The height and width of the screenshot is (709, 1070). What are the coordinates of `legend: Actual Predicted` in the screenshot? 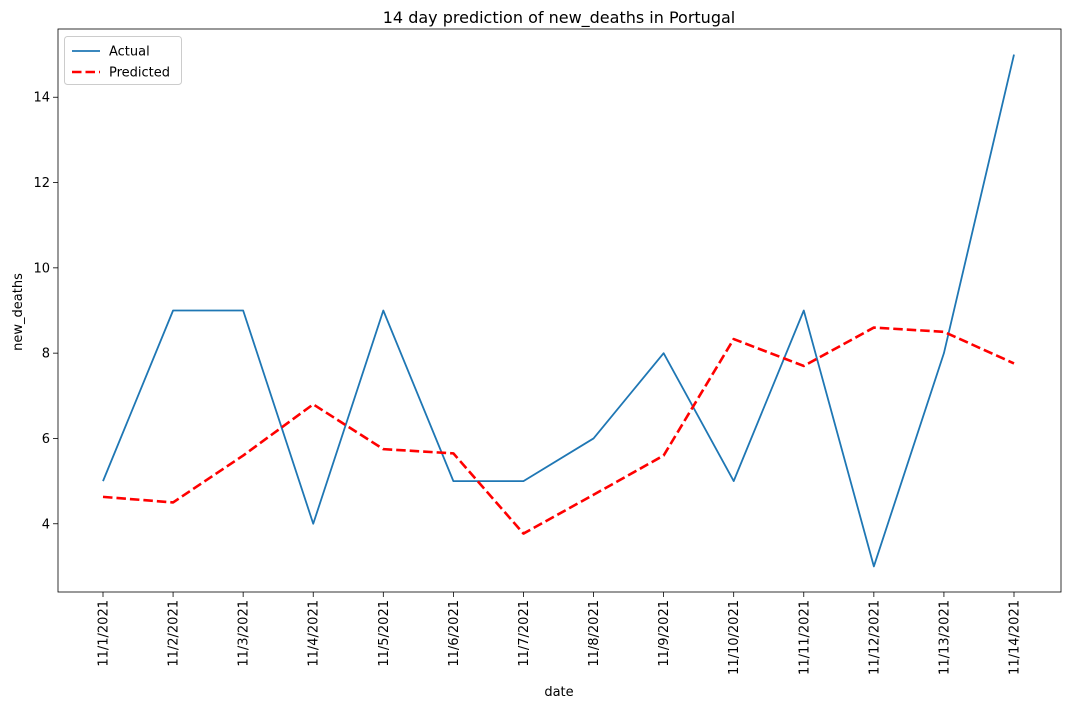 It's located at (123, 60).